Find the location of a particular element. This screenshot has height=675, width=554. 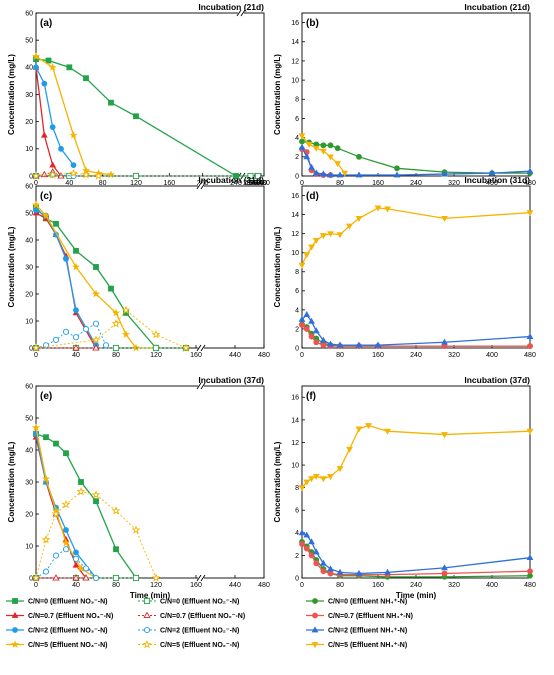

y-tick-label: 10 is located at coordinates (295, 465).